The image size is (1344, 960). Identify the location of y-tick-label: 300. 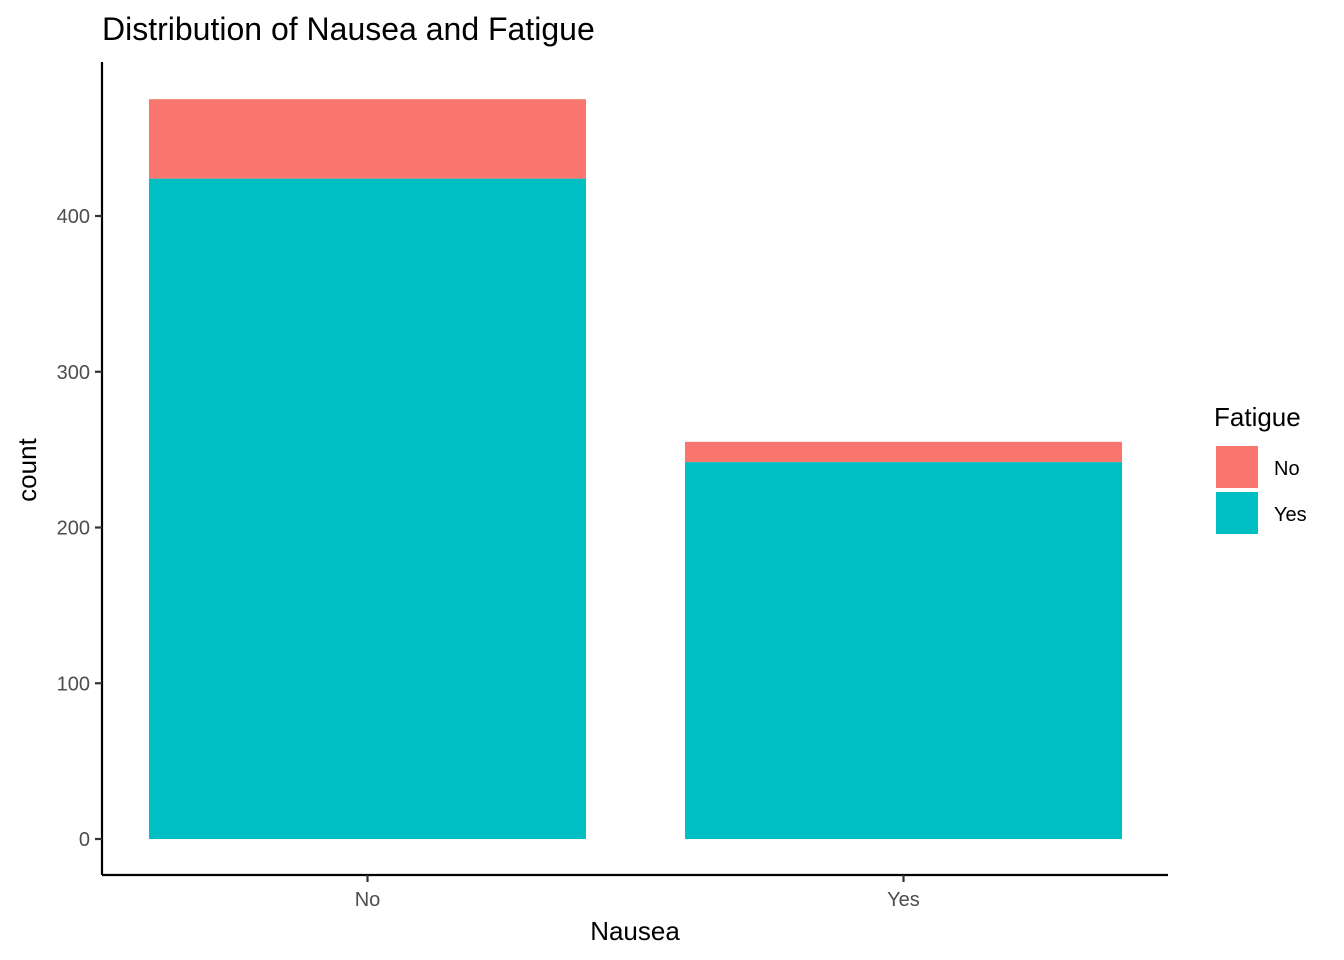
(73, 373).